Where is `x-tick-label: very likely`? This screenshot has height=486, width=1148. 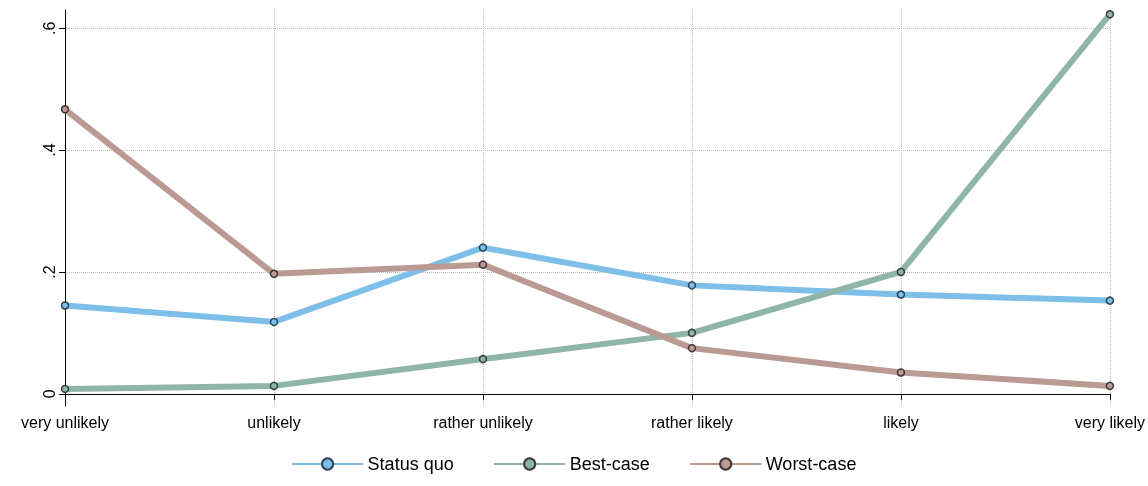 x-tick-label: very likely is located at coordinates (1109, 422).